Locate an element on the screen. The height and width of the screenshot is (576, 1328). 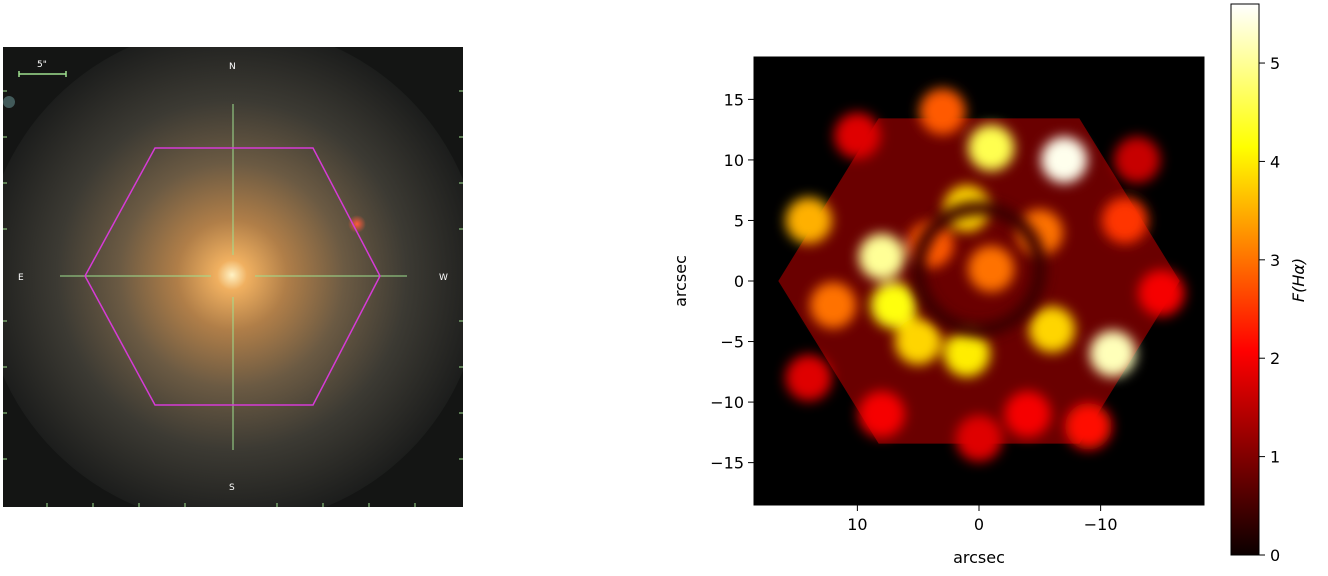
compass-east: E is located at coordinates (21, 278).